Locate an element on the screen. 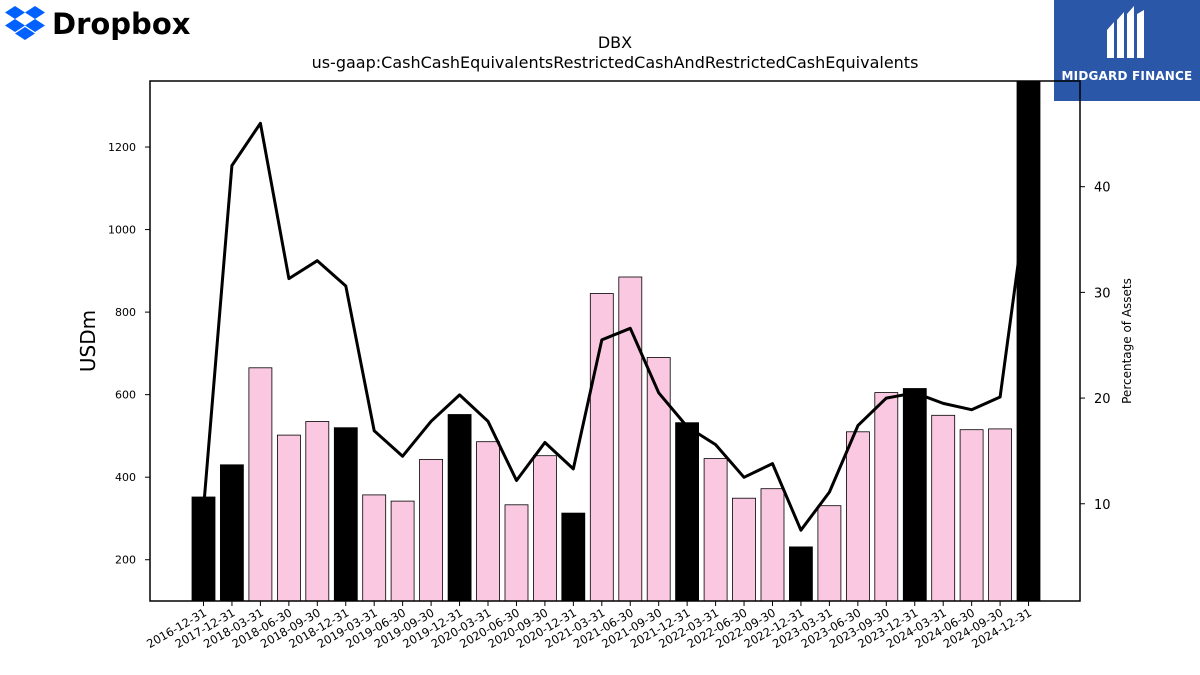  chart-title: DBX is located at coordinates (615, 42).